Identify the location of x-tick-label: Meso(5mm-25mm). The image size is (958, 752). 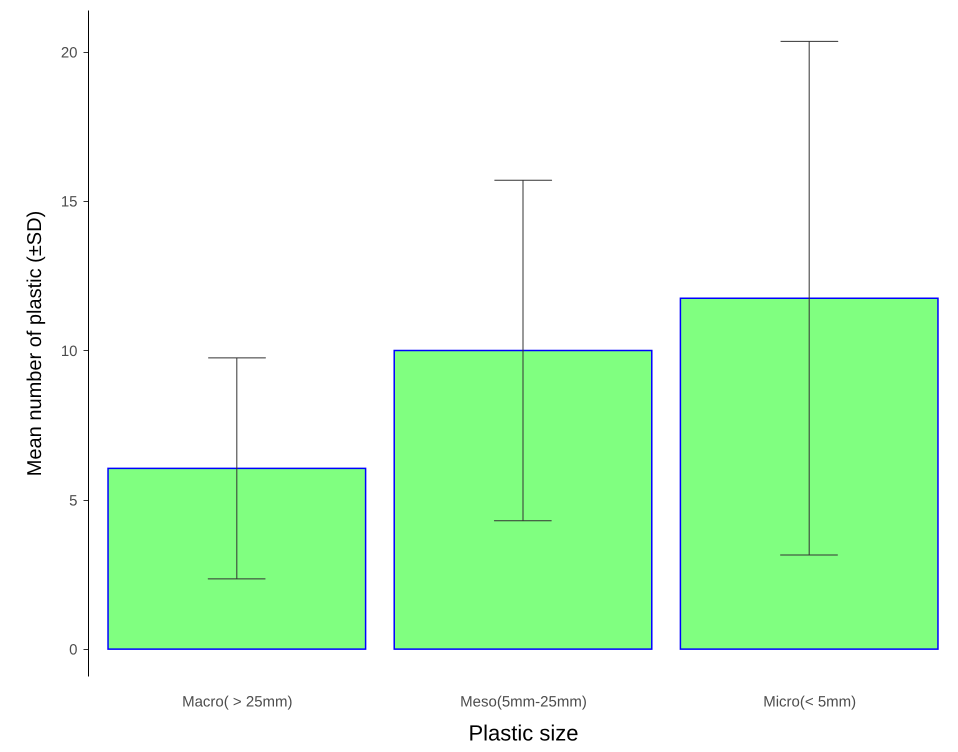
(523, 702).